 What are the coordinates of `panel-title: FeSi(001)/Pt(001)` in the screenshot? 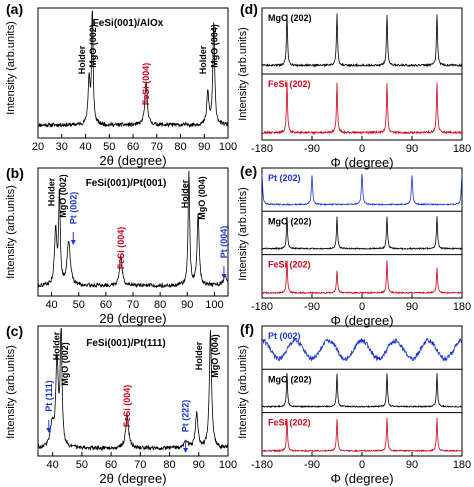 It's located at (126, 183).